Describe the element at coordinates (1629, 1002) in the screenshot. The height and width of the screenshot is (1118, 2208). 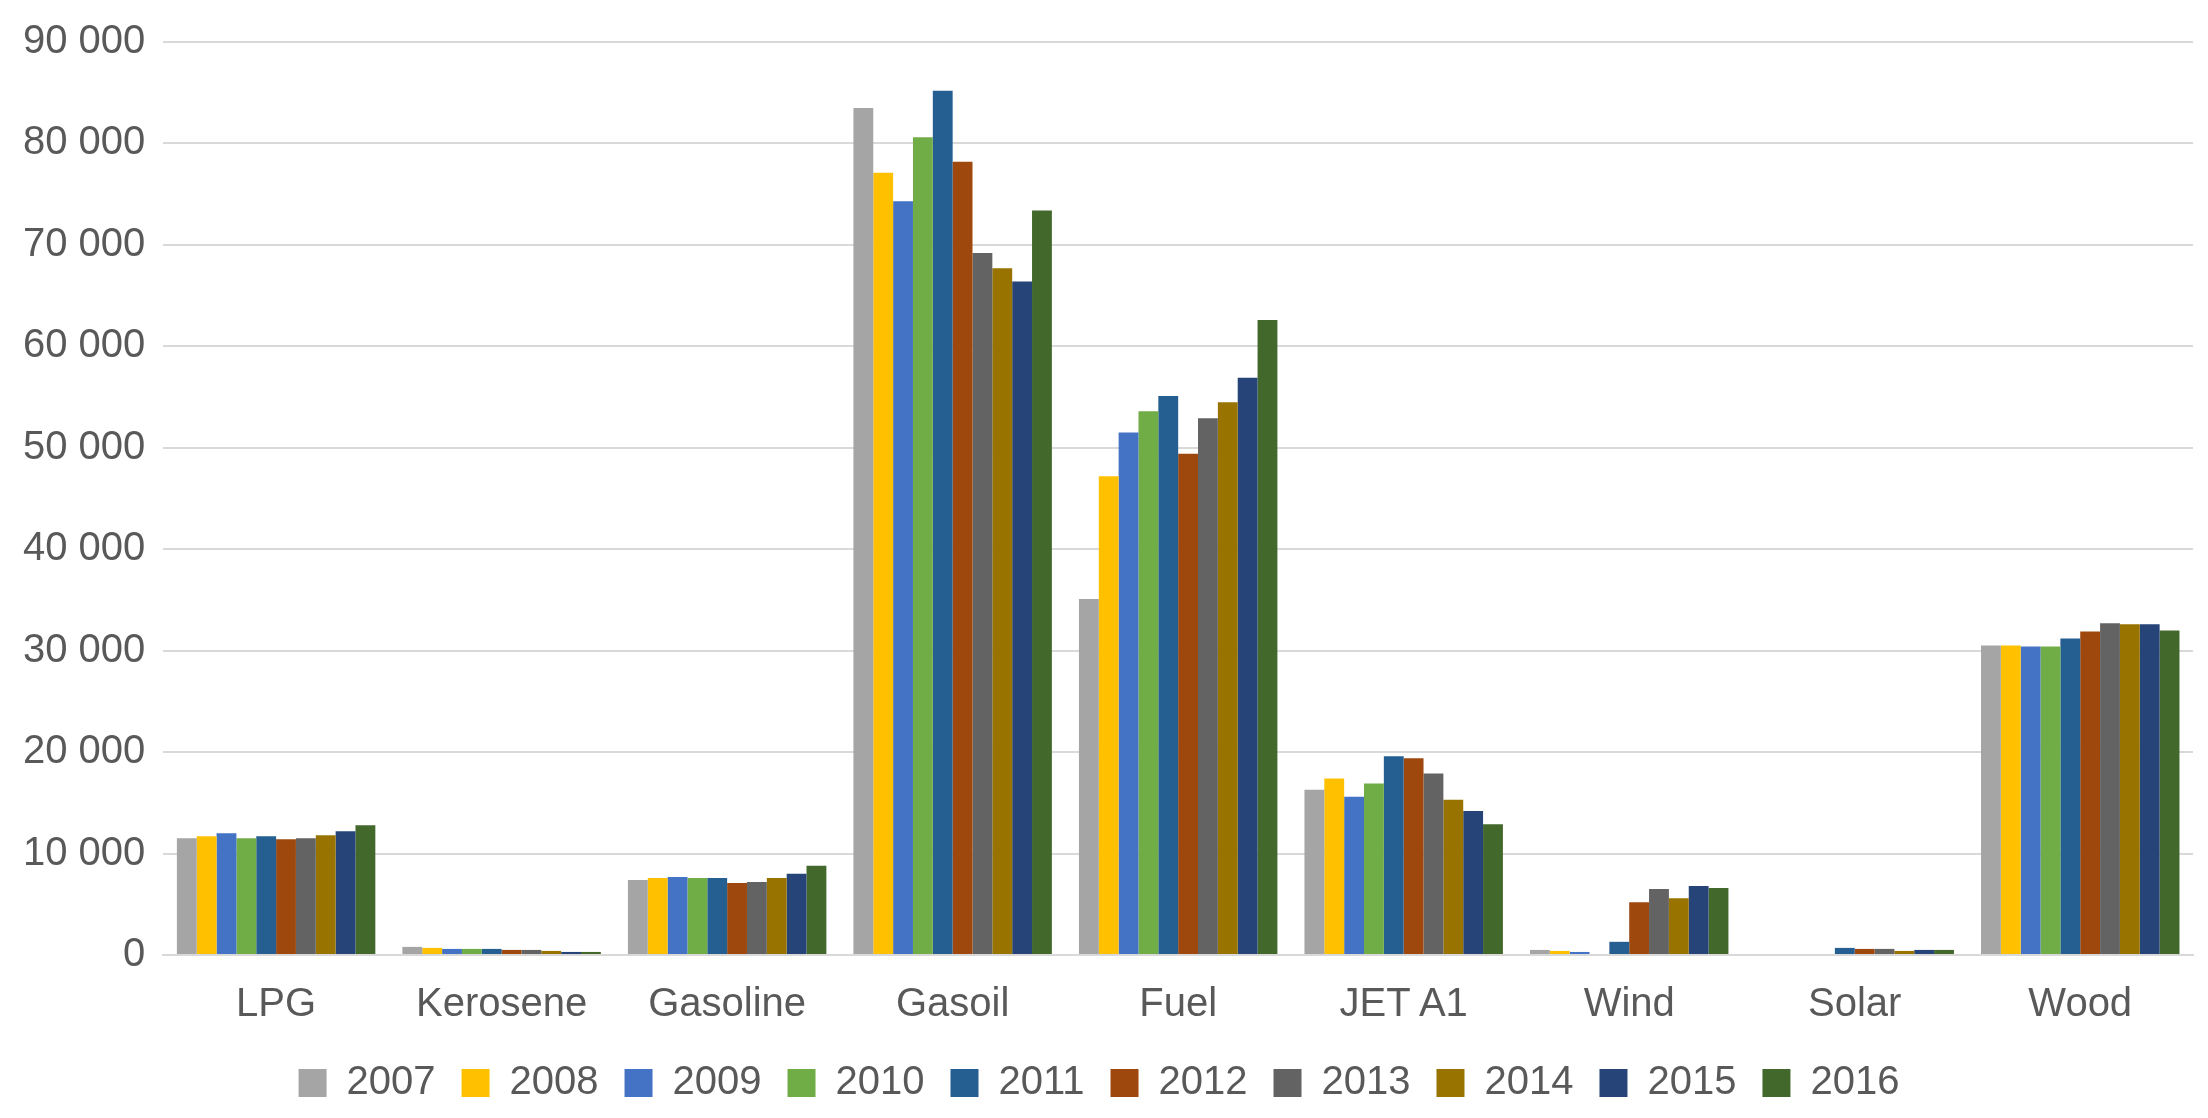
I see `x-tick-label: Wind` at that location.